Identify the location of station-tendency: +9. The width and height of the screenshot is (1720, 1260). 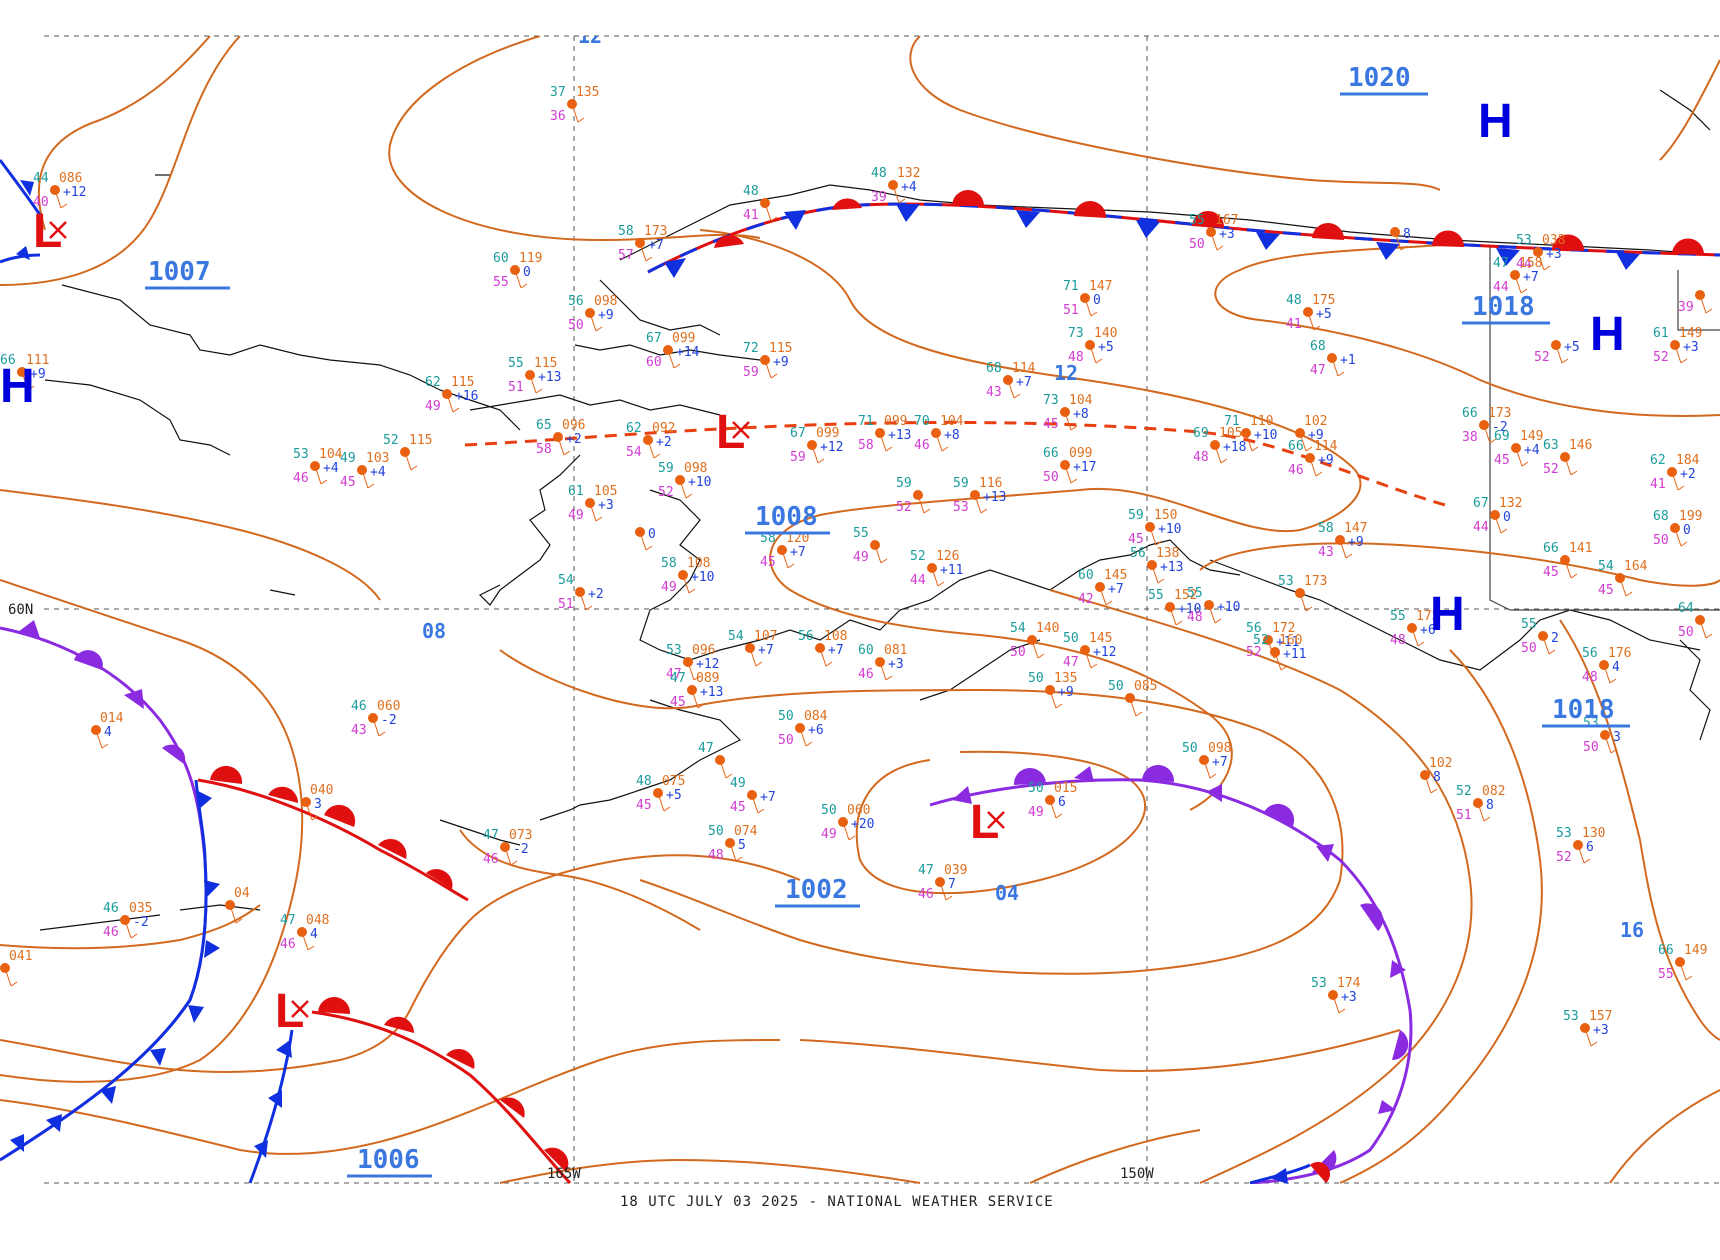
(781, 362).